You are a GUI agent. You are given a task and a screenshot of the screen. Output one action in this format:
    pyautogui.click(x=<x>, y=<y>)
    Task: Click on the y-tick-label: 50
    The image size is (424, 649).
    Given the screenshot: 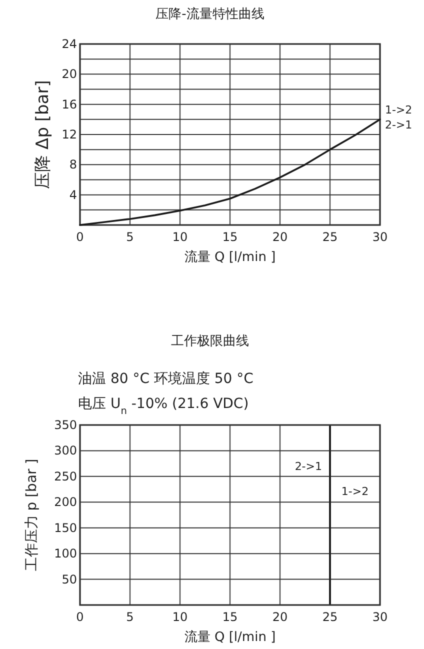 What is the action you would take?
    pyautogui.click(x=69, y=579)
    